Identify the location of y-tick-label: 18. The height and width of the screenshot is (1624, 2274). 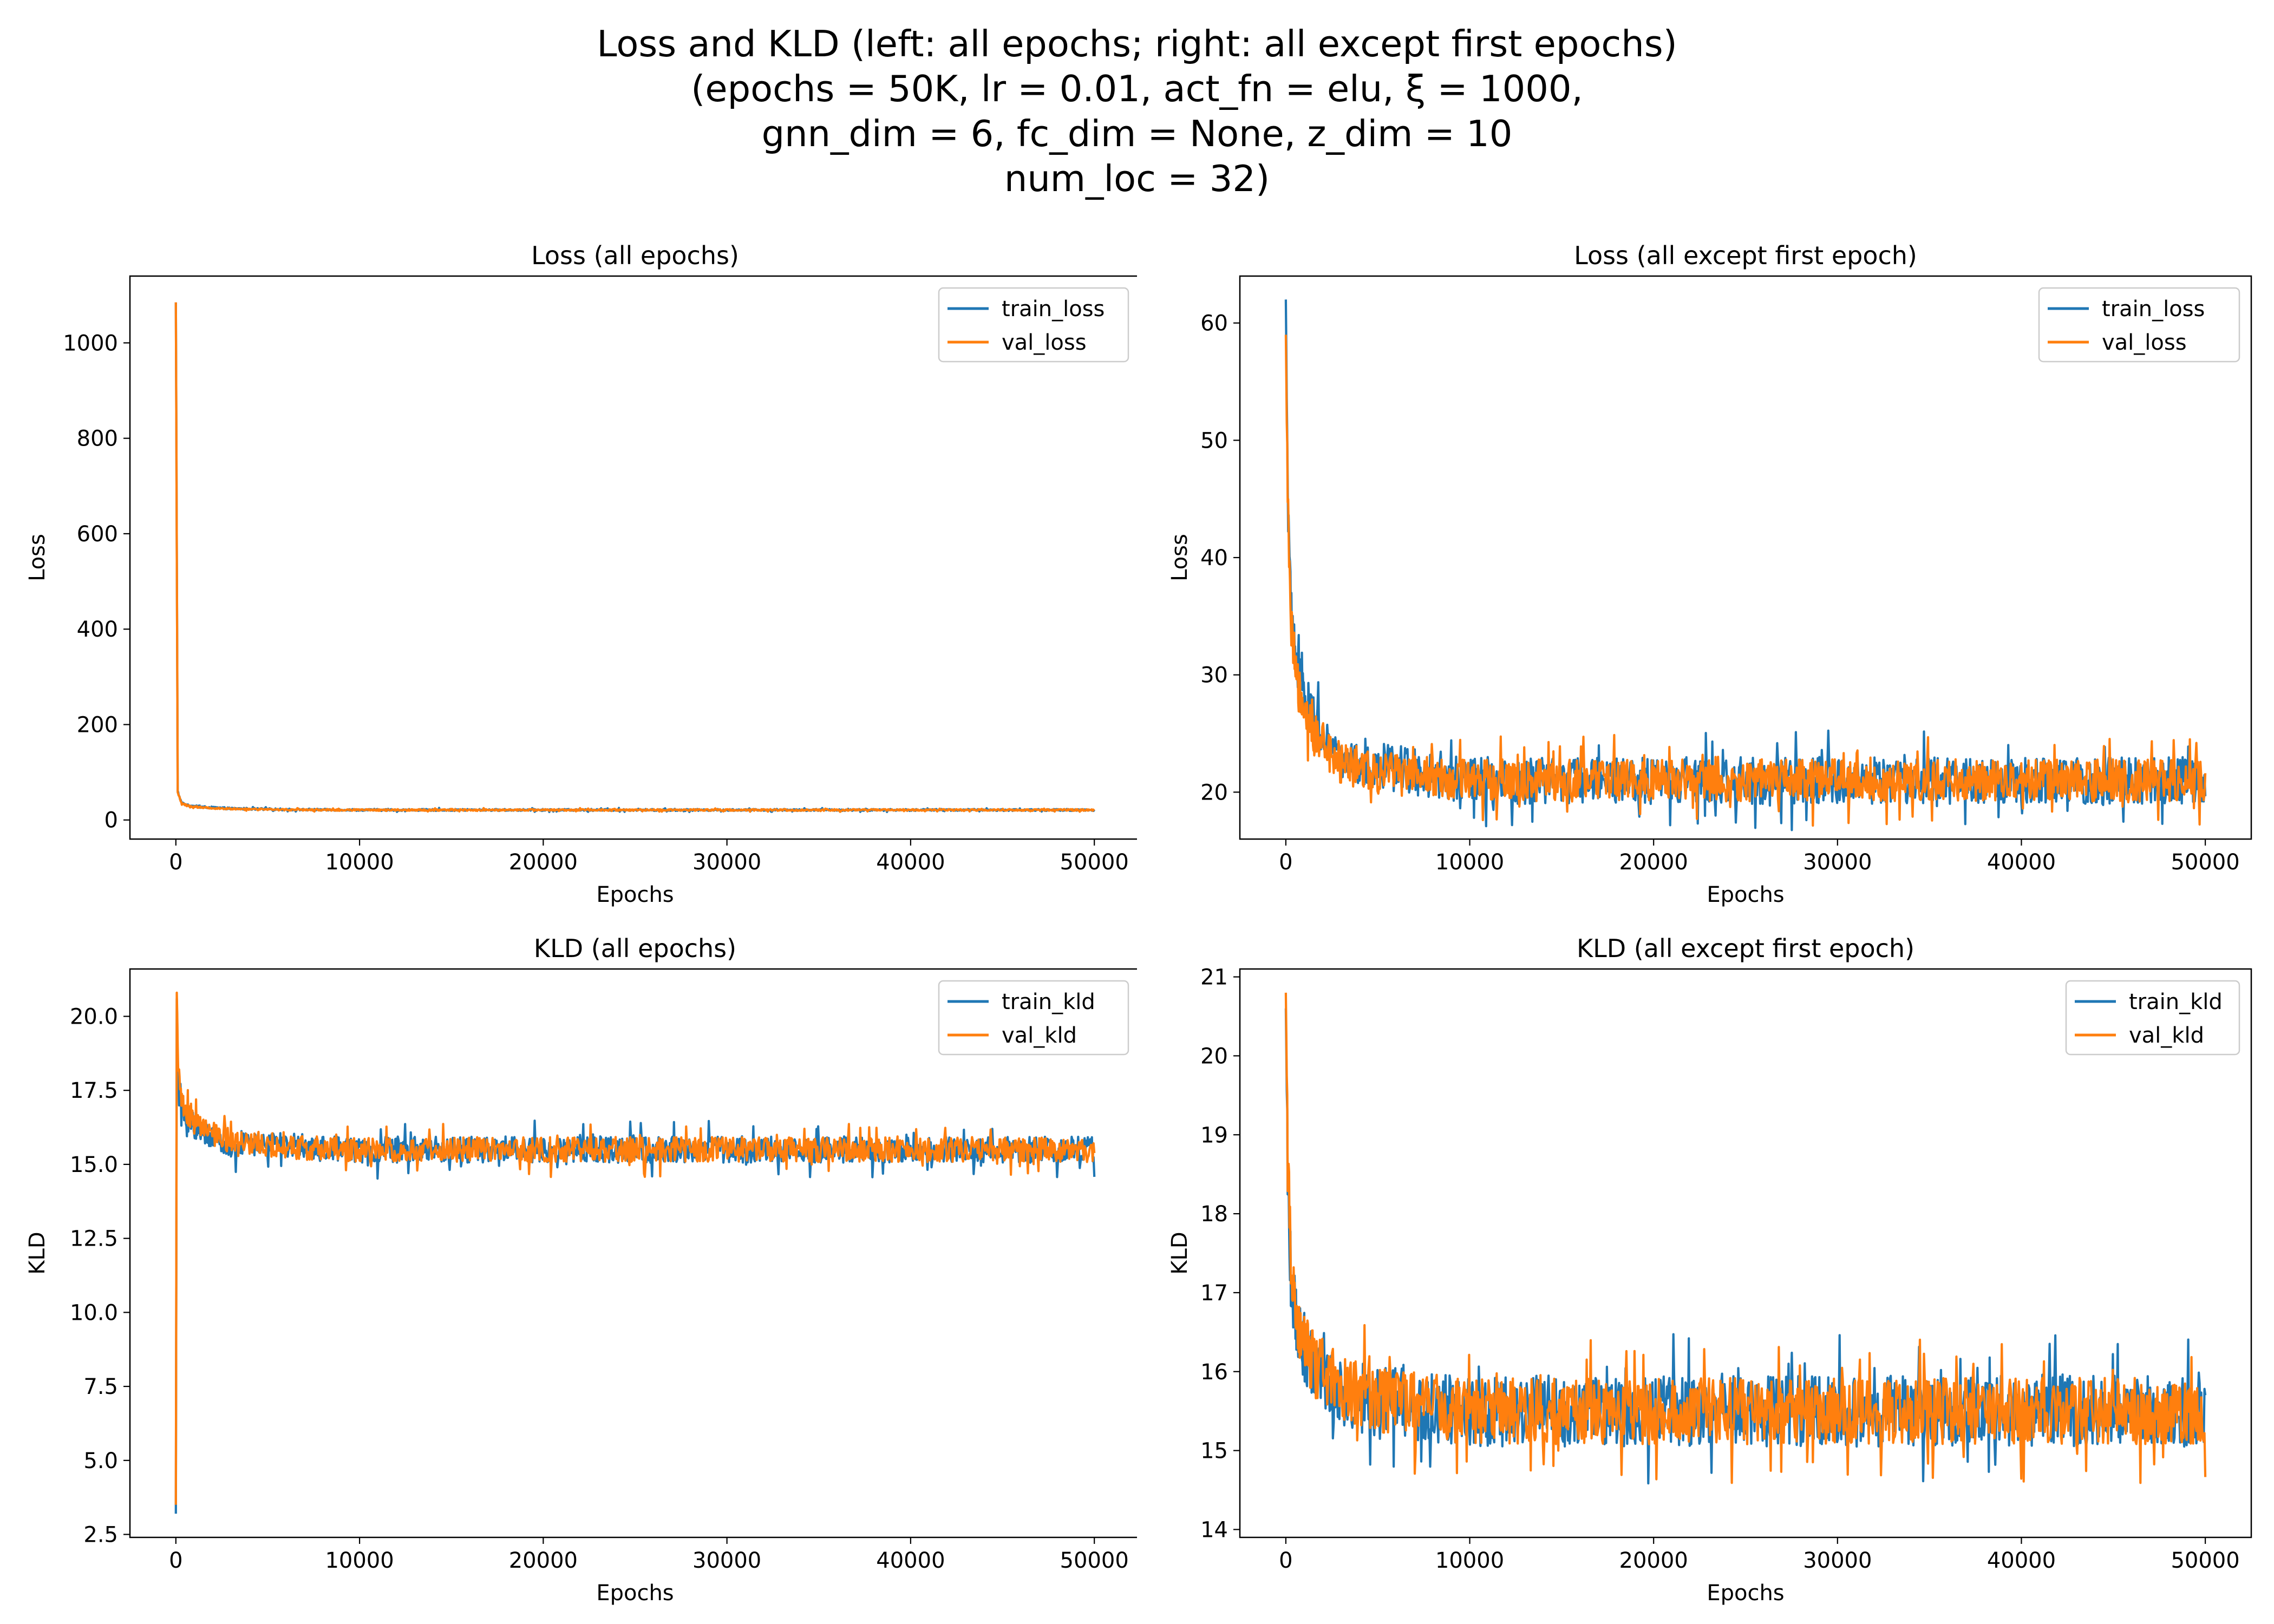
(1214, 1215).